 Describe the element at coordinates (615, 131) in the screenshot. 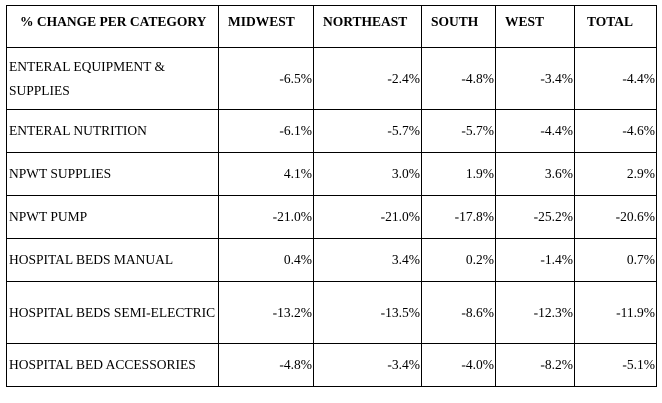

I see `total-cell: -4.6%` at that location.